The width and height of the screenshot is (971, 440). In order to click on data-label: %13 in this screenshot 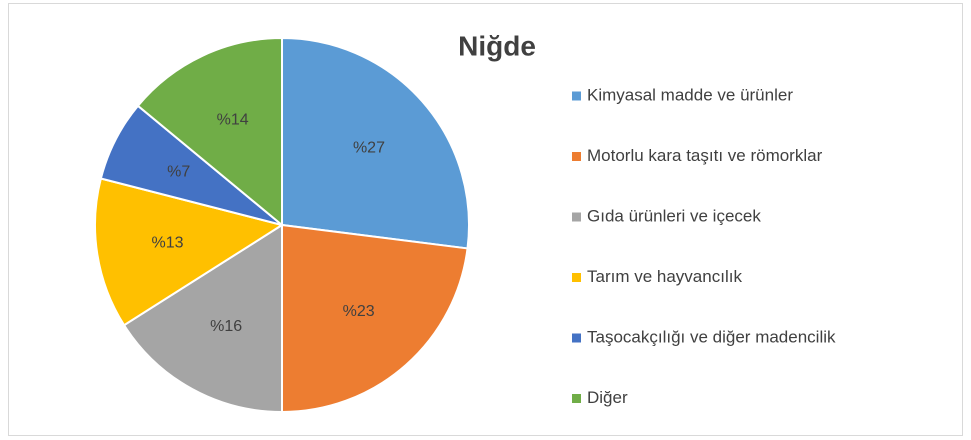, I will do `click(167, 242)`.